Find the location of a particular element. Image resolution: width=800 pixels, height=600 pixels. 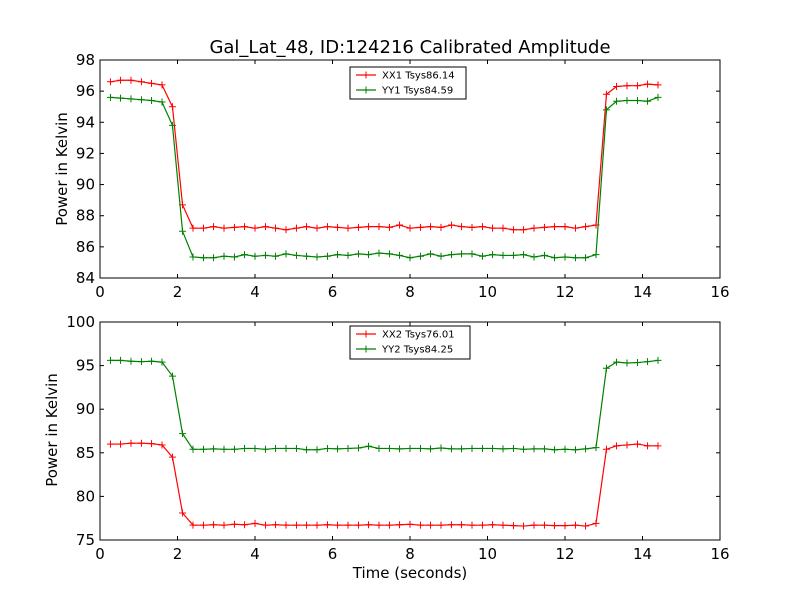

y-tick-label: 100 is located at coordinates (80, 322).